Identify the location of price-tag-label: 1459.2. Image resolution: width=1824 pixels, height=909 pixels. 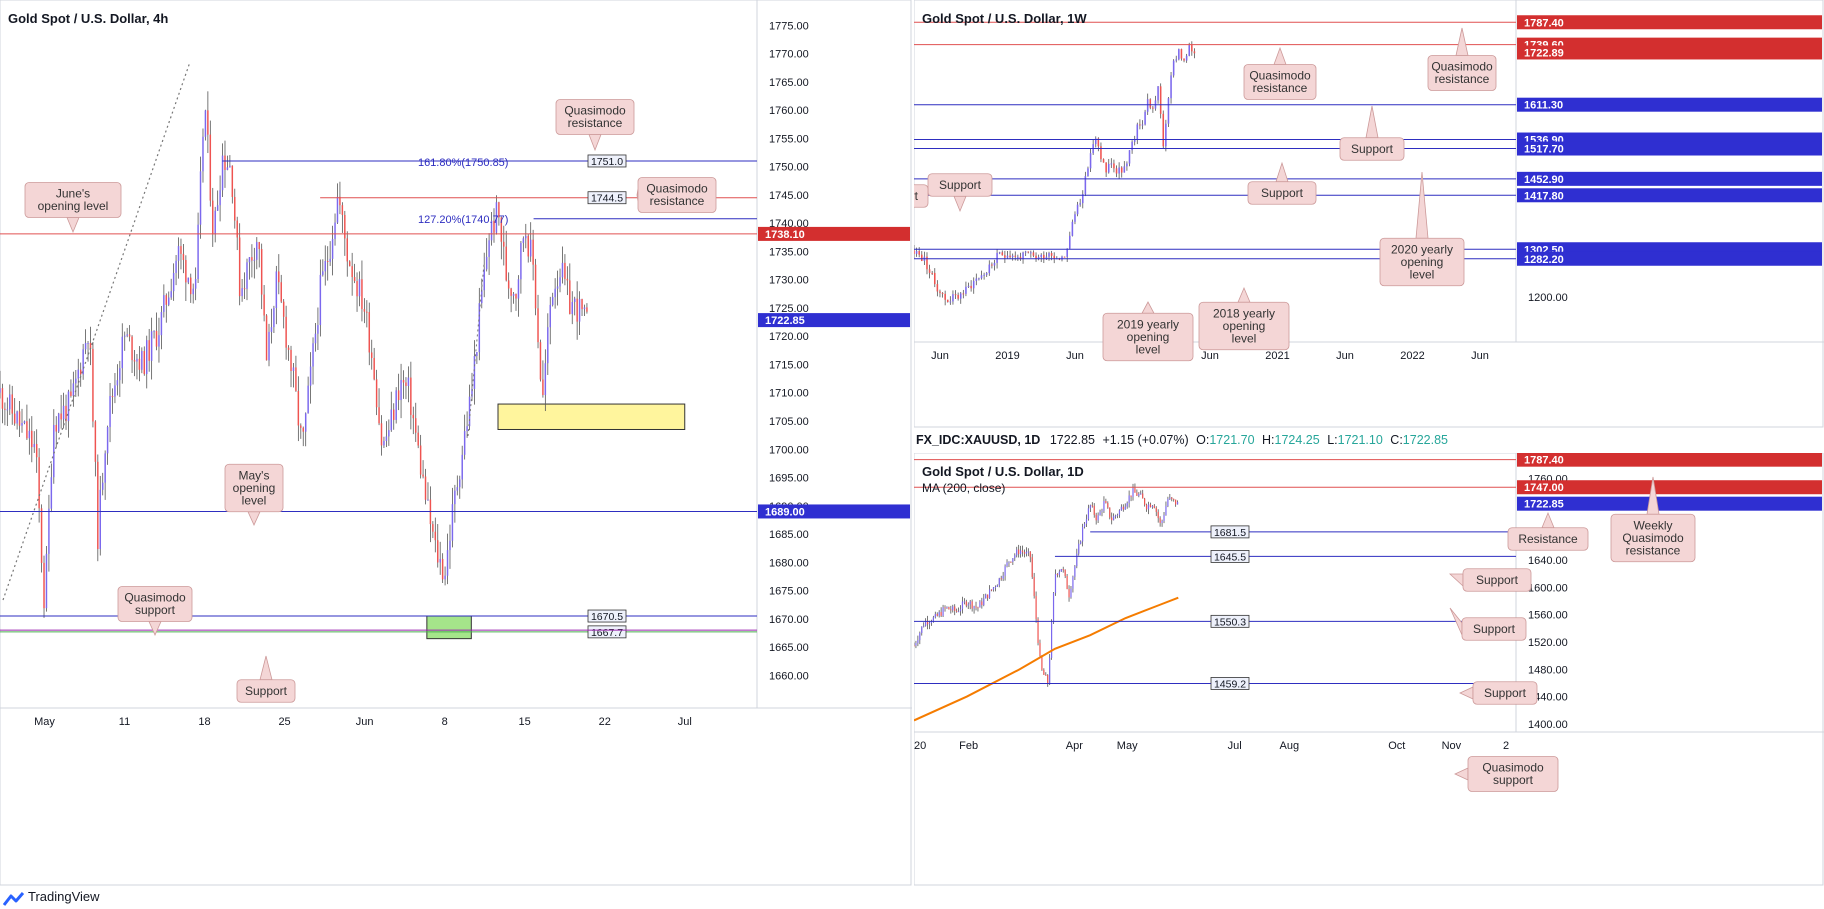
(1230, 684).